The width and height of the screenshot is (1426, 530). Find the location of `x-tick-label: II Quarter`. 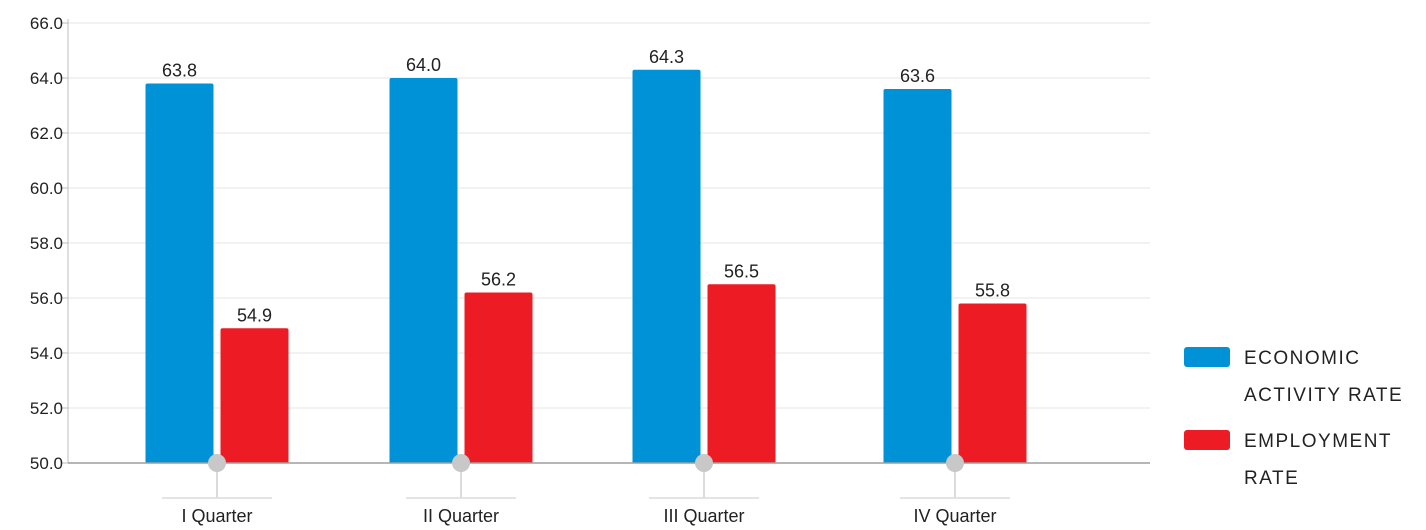

x-tick-label: II Quarter is located at coordinates (461, 516).